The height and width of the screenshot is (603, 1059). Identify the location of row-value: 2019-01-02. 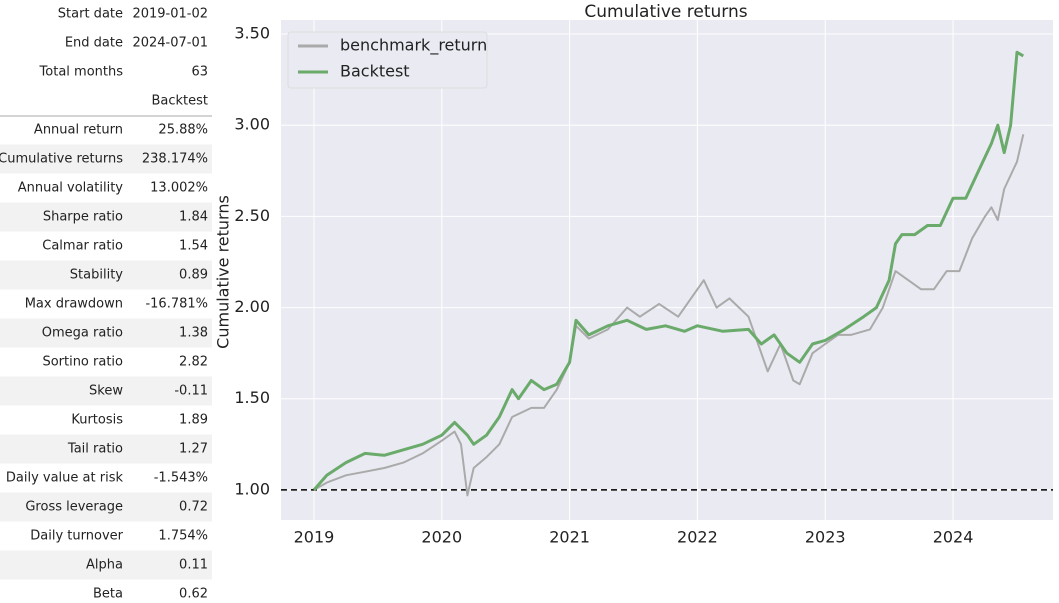
(170, 14).